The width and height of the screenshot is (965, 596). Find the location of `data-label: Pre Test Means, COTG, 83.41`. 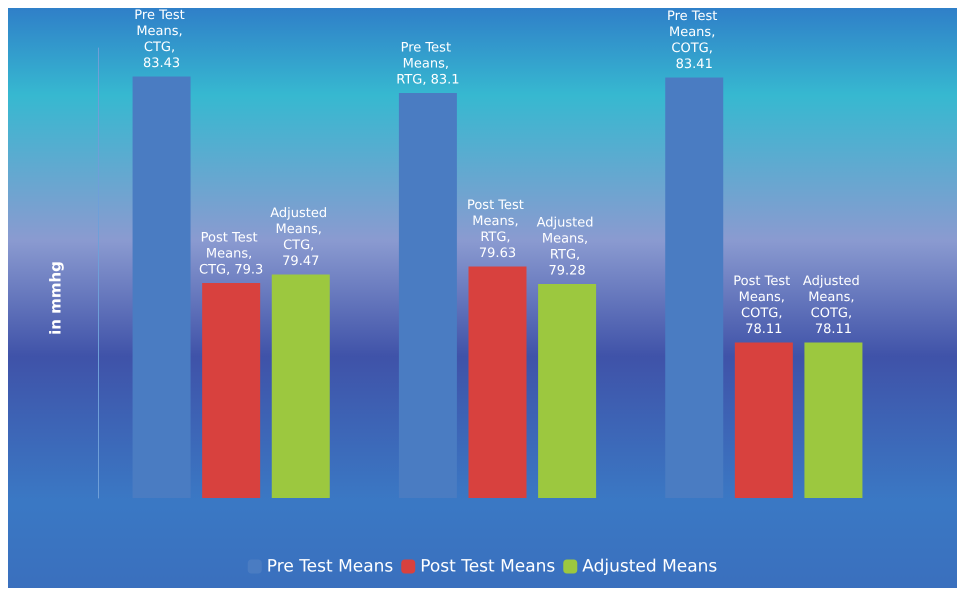

data-label: Pre Test Means, COTG, 83.41 is located at coordinates (694, 40).